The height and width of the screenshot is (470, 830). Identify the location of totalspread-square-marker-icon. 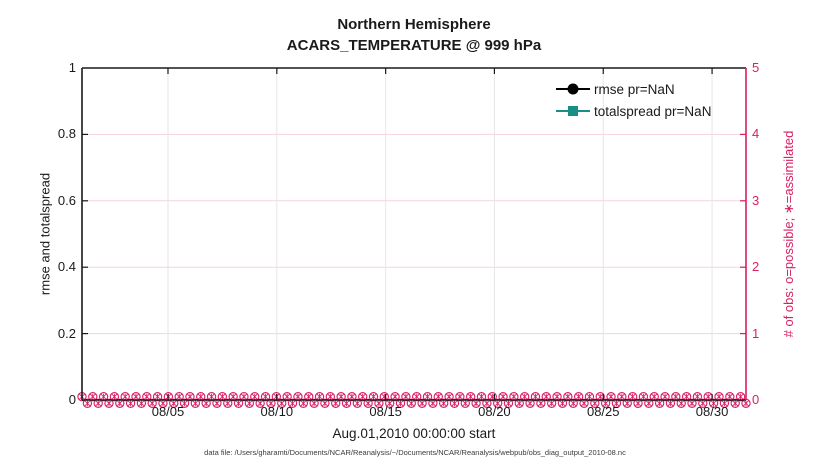
(573, 111).